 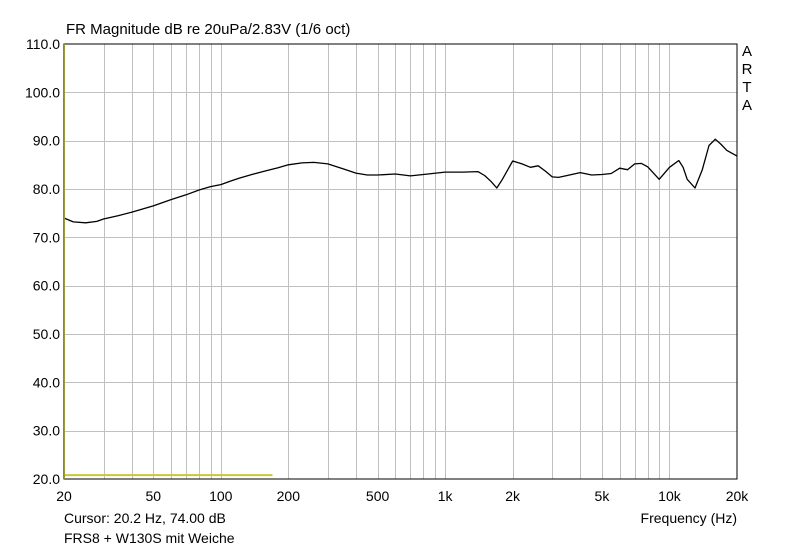 What do you see at coordinates (46, 141) in the screenshot?
I see `y-tick-label: 90.0` at bounding box center [46, 141].